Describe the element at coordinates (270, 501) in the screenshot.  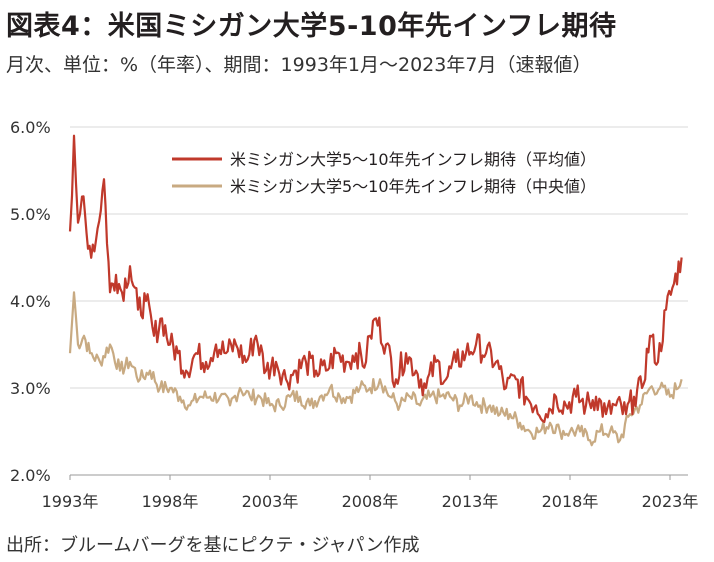
I see `x-tick-label: 2003年` at that location.